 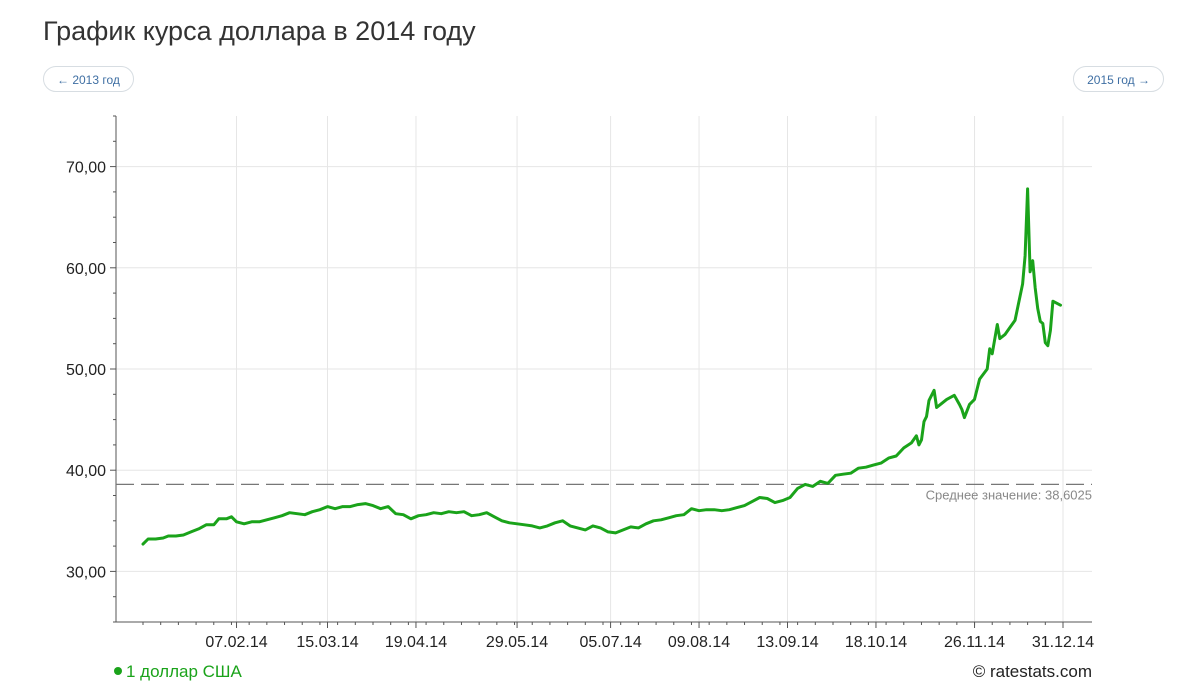 What do you see at coordinates (327, 642) in the screenshot?
I see `x-tick-label: 15.03.14` at bounding box center [327, 642].